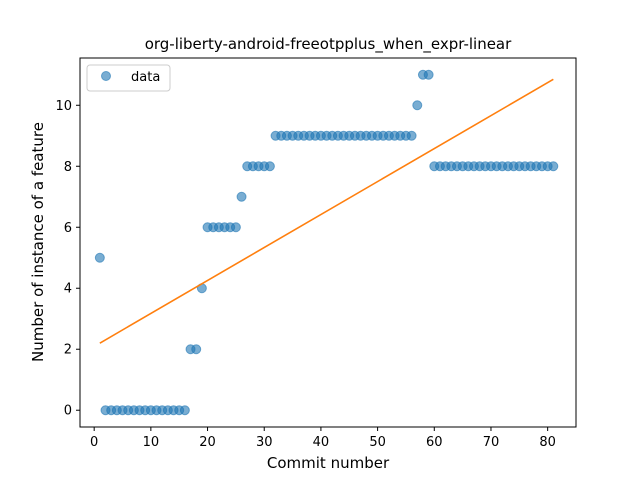 The width and height of the screenshot is (640, 480). What do you see at coordinates (68, 350) in the screenshot?
I see `y-tick-label: 2` at bounding box center [68, 350].